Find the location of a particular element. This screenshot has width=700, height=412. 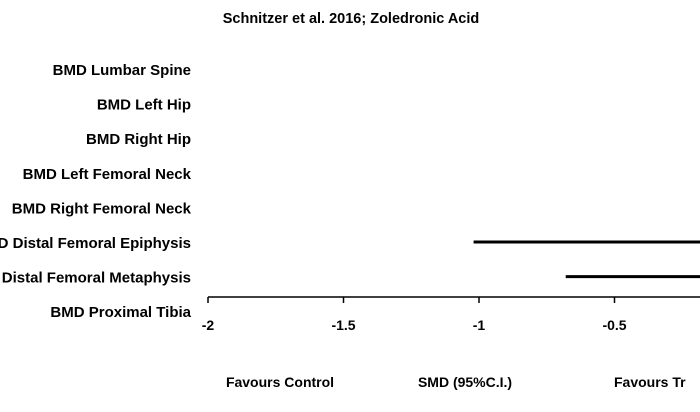

chart-title: Schnitzer et al. 2016; Zoledronic Acid is located at coordinates (351, 19).